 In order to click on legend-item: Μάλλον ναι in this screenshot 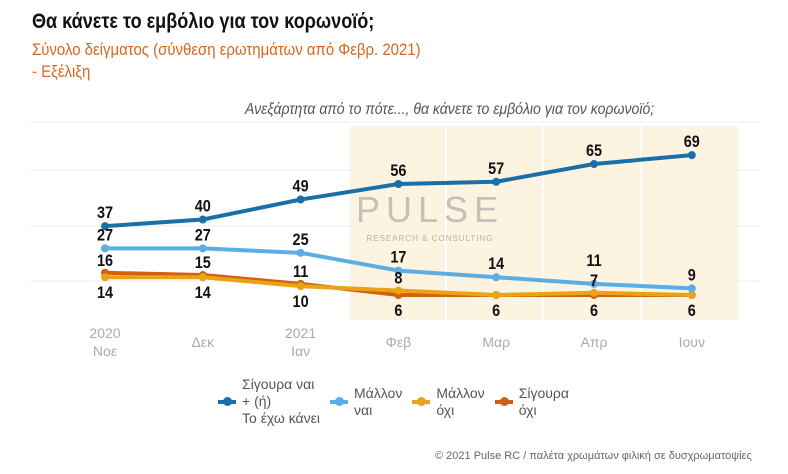, I will do `click(366, 401)`.